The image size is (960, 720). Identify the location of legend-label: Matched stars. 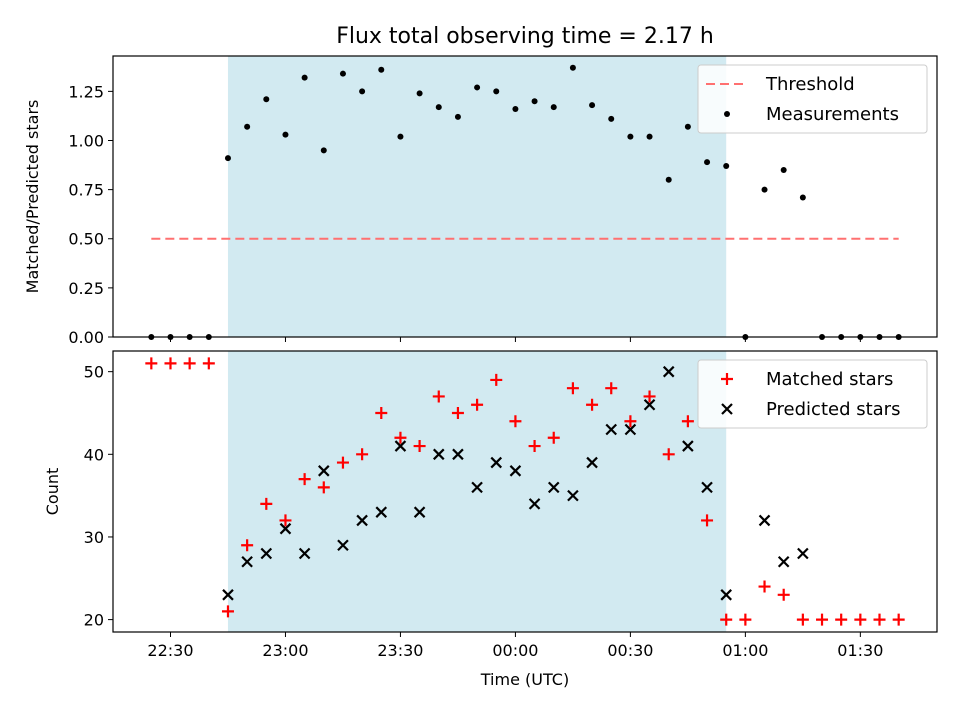
(829, 379).